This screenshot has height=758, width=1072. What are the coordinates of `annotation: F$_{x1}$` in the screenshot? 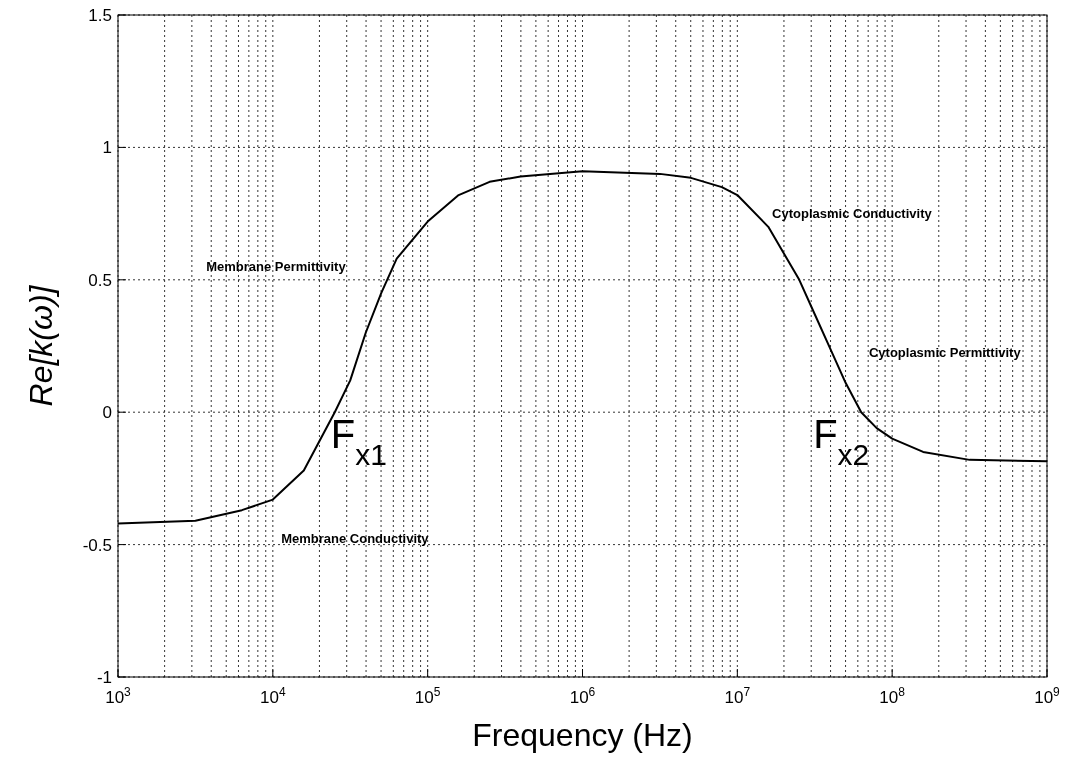 It's located at (358, 441).